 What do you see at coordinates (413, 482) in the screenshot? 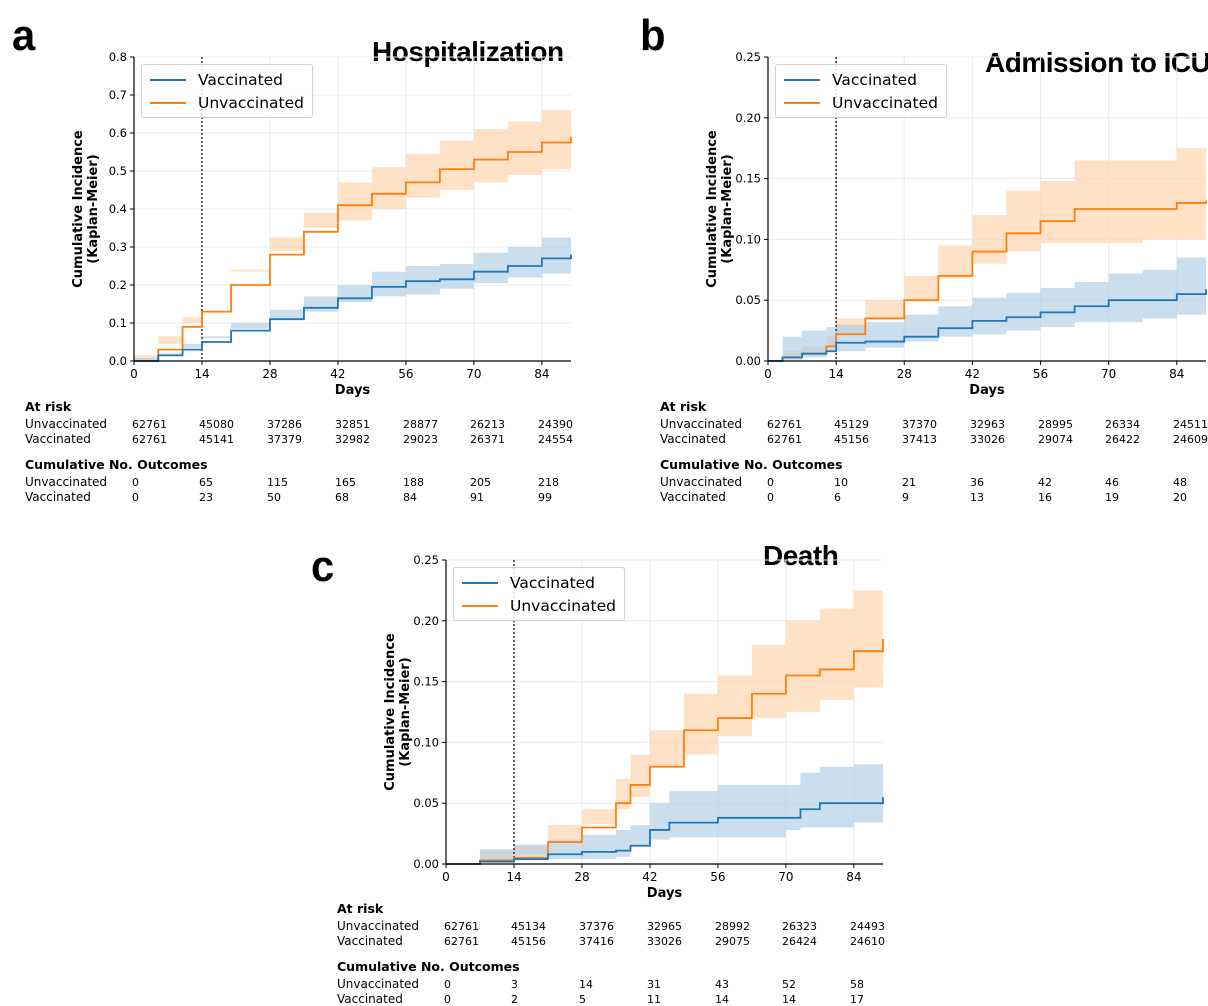
I see `outcome-cell: 188` at bounding box center [413, 482].